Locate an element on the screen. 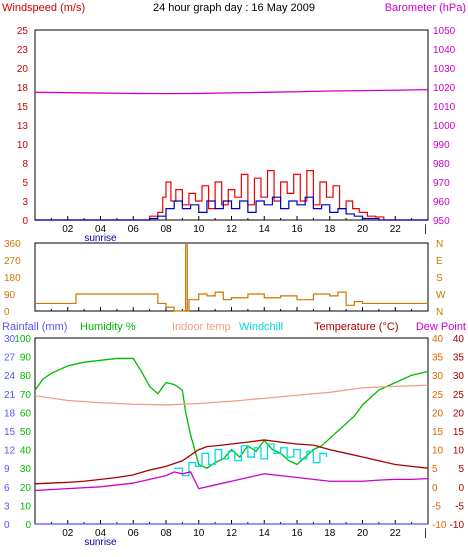 The width and height of the screenshot is (468, 557). temp-far-right-tick-label: 0 is located at coordinates (461, 488).